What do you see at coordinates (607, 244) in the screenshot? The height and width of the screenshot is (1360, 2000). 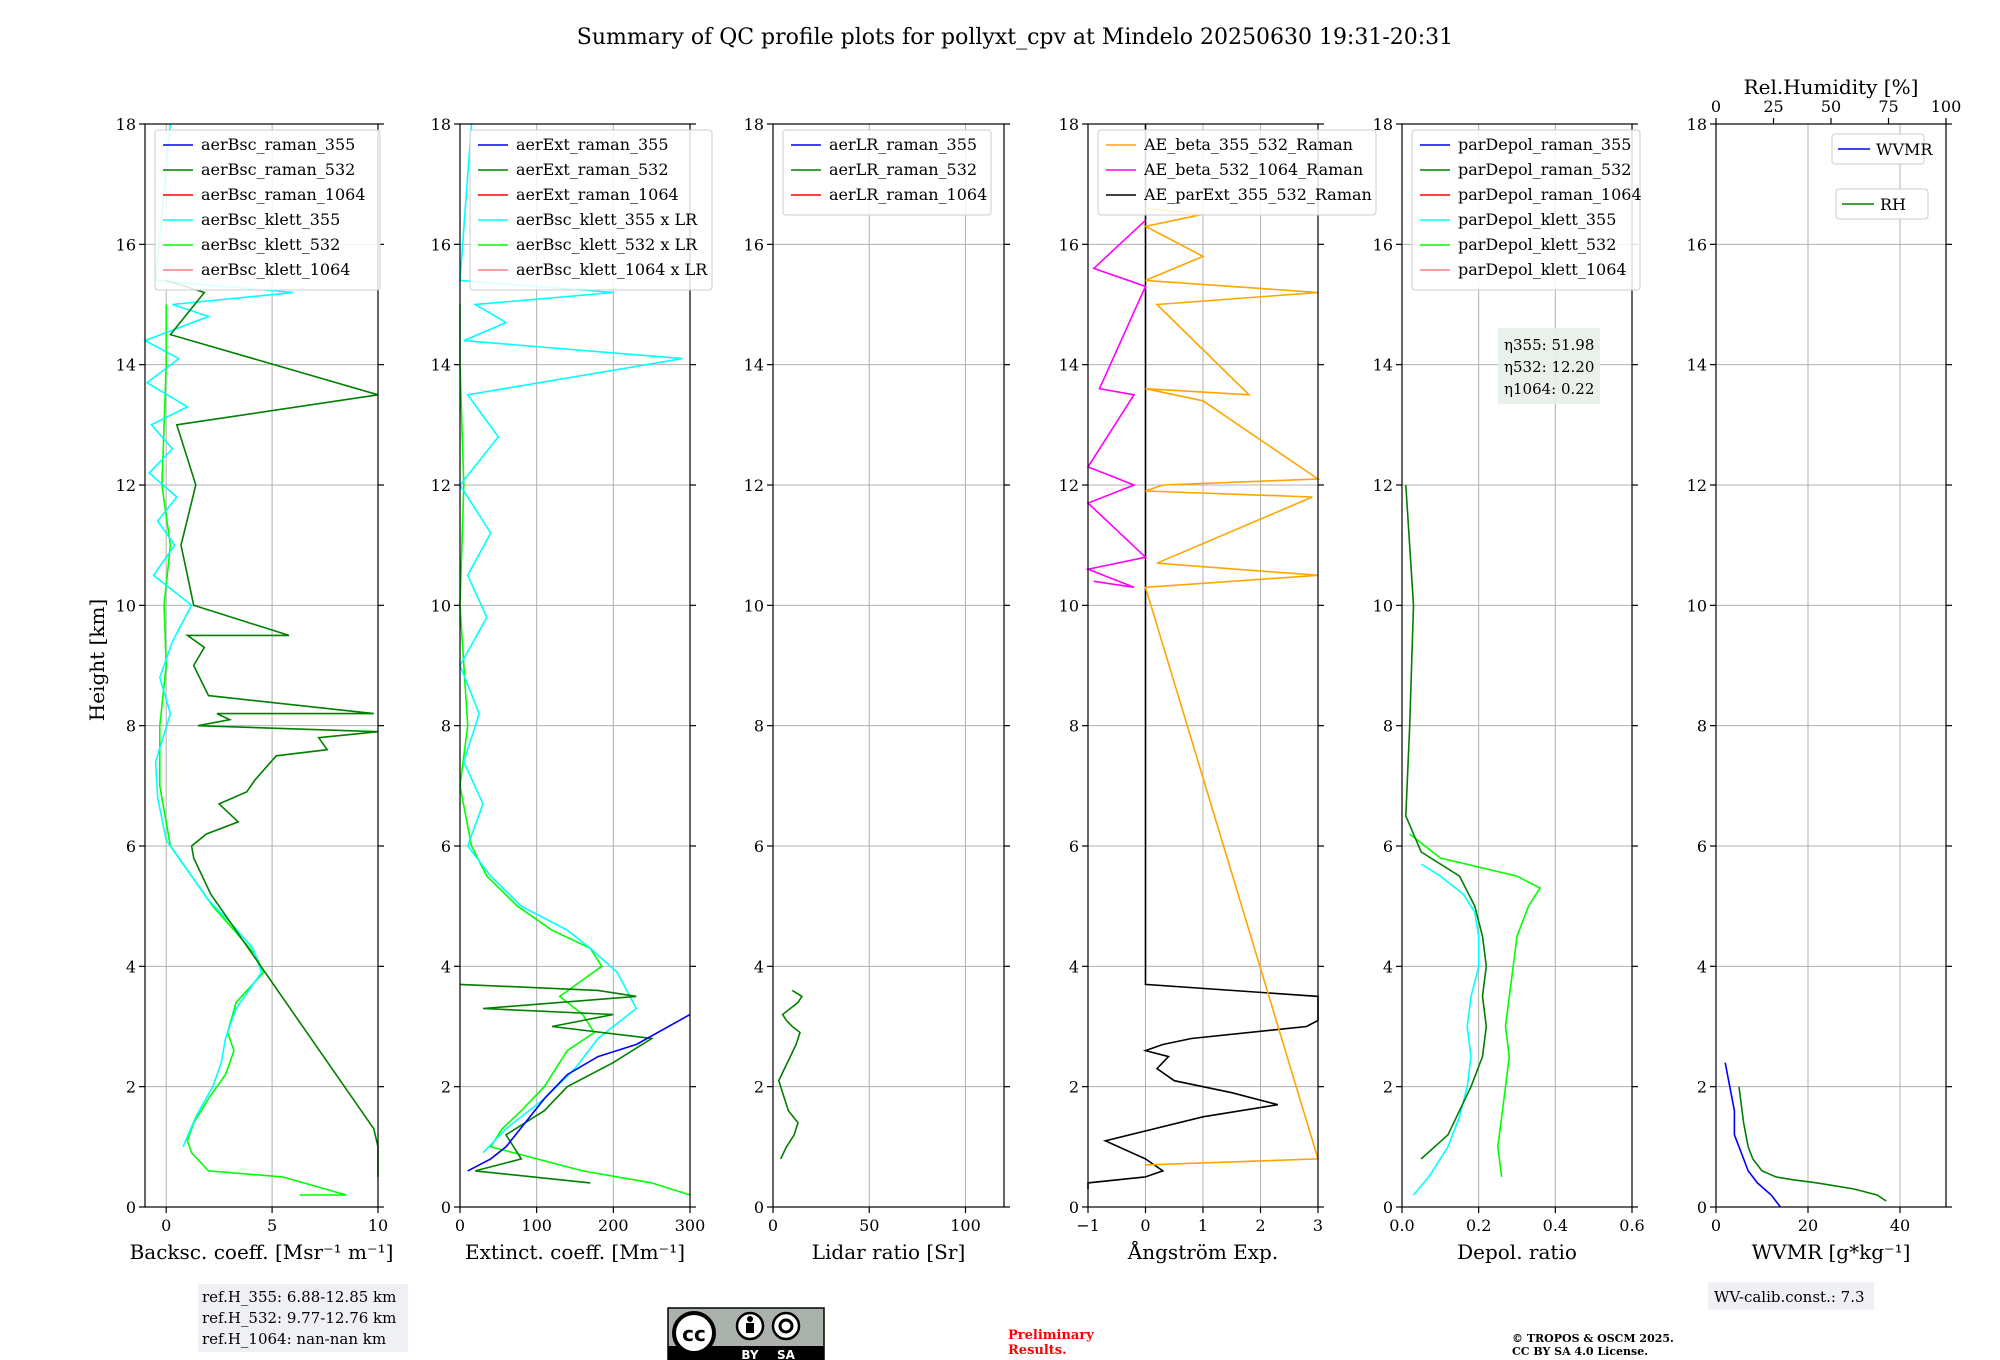 I see `legend-label-aerBsc_klett_532 x LR: aerBsc_klett_532 x LR` at bounding box center [607, 244].